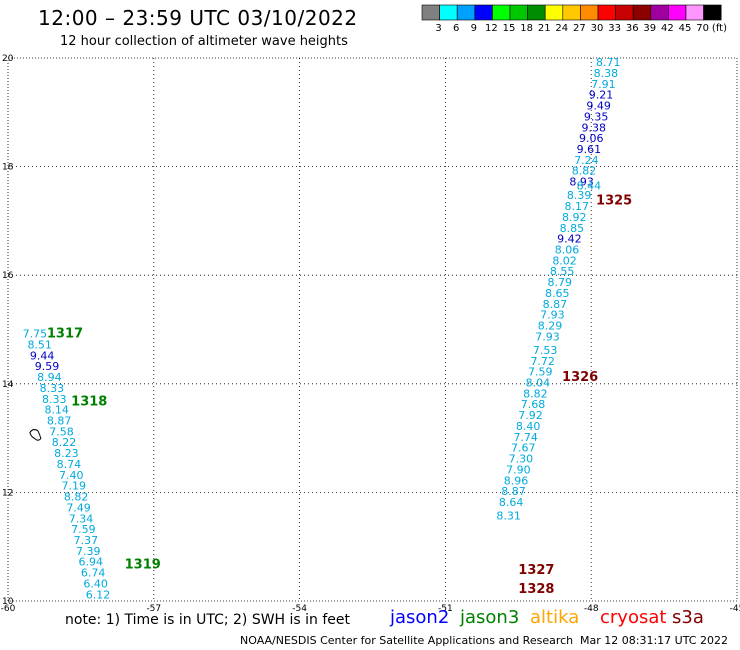  I want to click on wave-height-value: 8.74, so click(69, 464).